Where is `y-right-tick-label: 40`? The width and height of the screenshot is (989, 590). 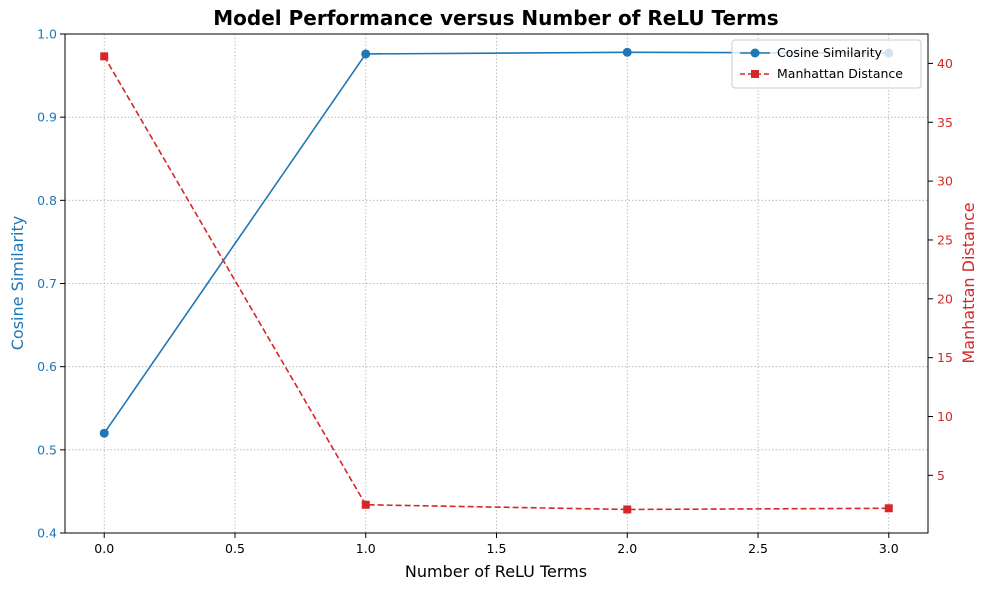 y-right-tick-label: 40 is located at coordinates (945, 63).